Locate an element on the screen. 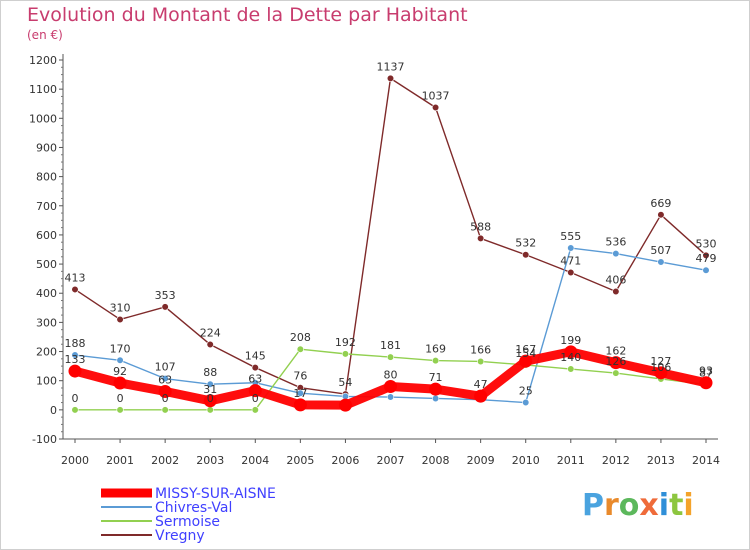 This screenshot has height=550, width=750. logo-letter: t is located at coordinates (676, 505).